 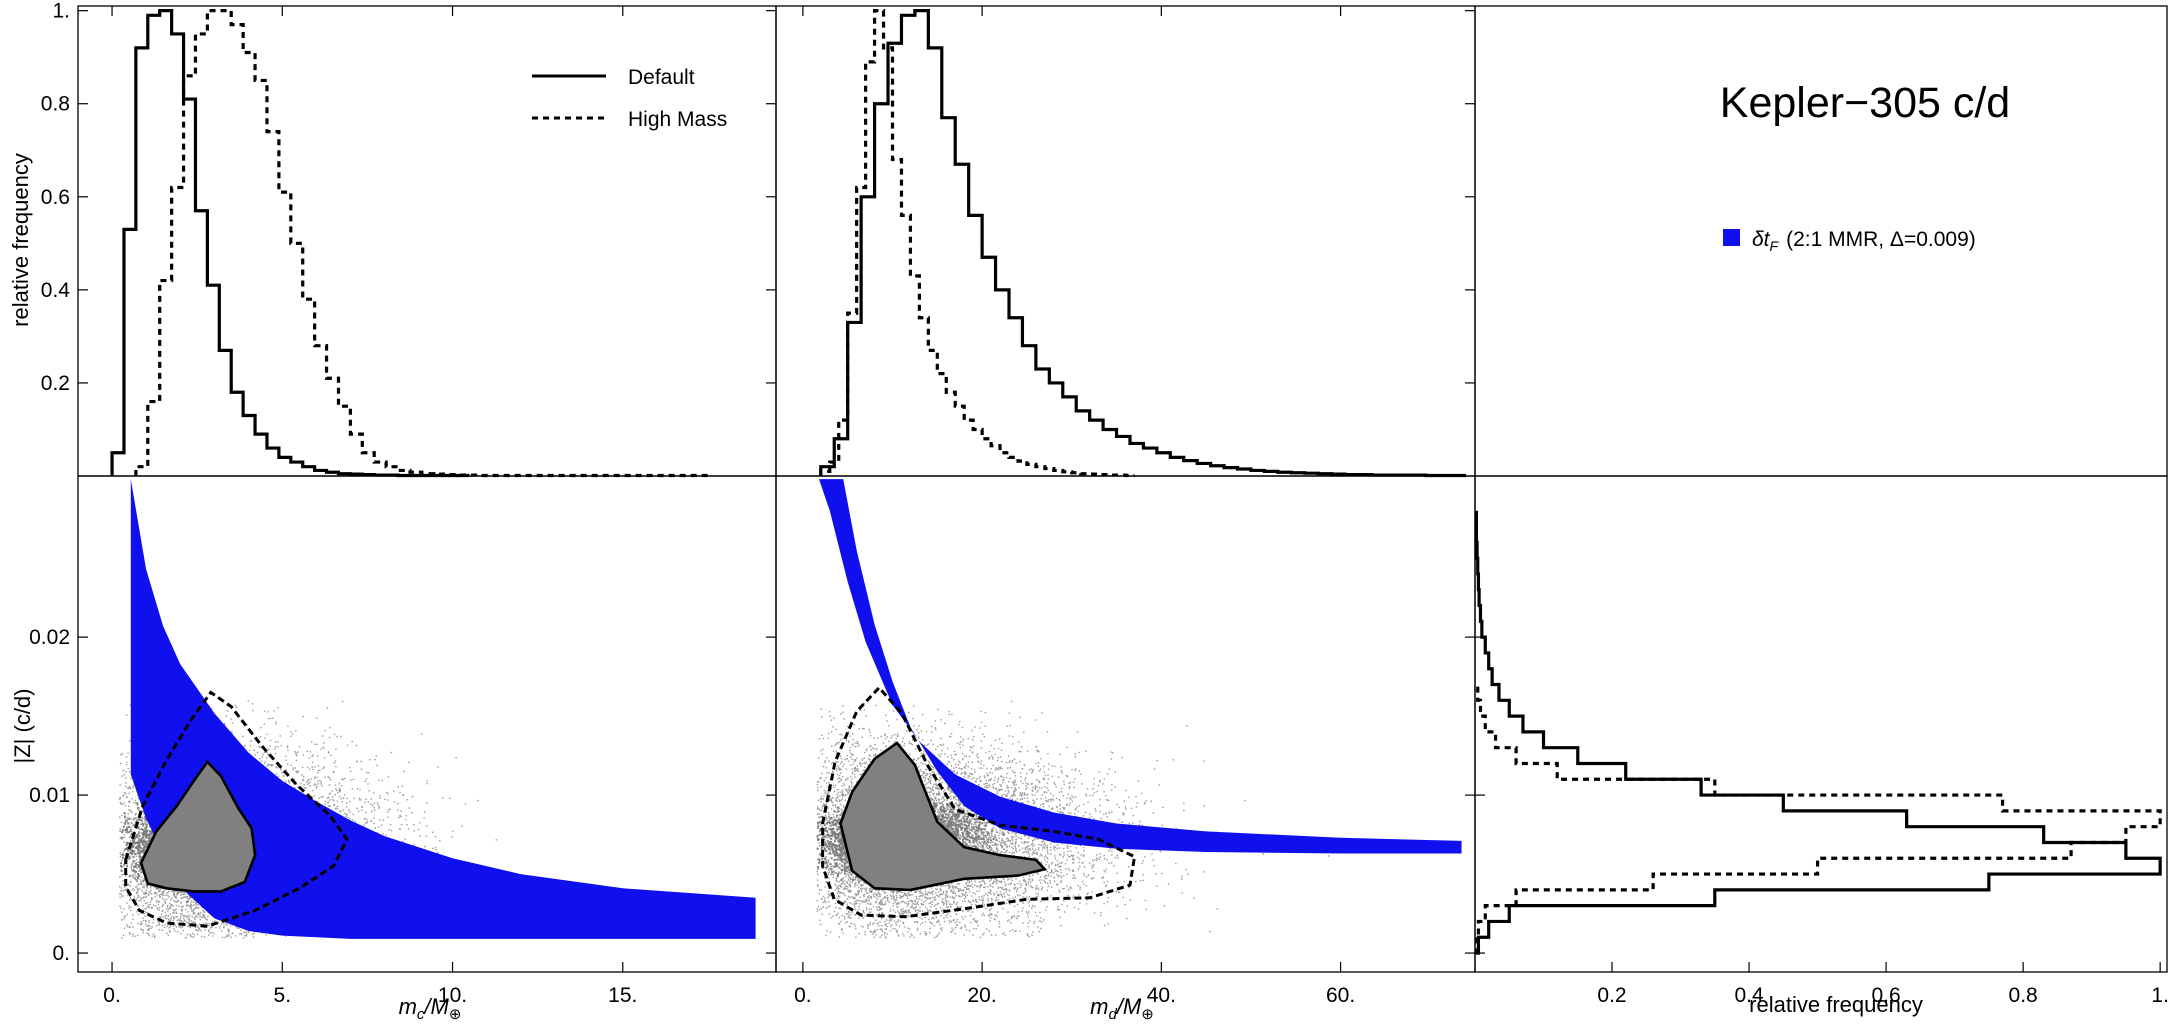 What do you see at coordinates (455, 1014) in the screenshot?
I see `x-axis-label-mc-unit-sub: ⊕` at bounding box center [455, 1014].